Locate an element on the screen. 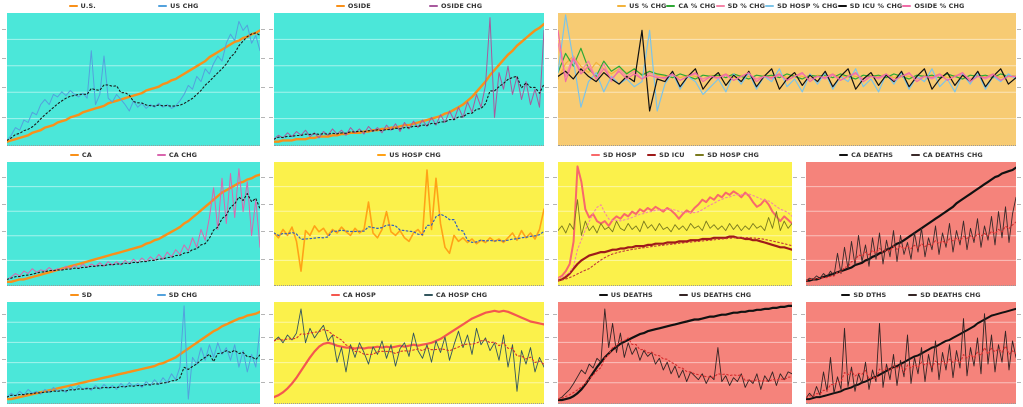  legend-label: OSIDE CHG is located at coordinates (461, 6).